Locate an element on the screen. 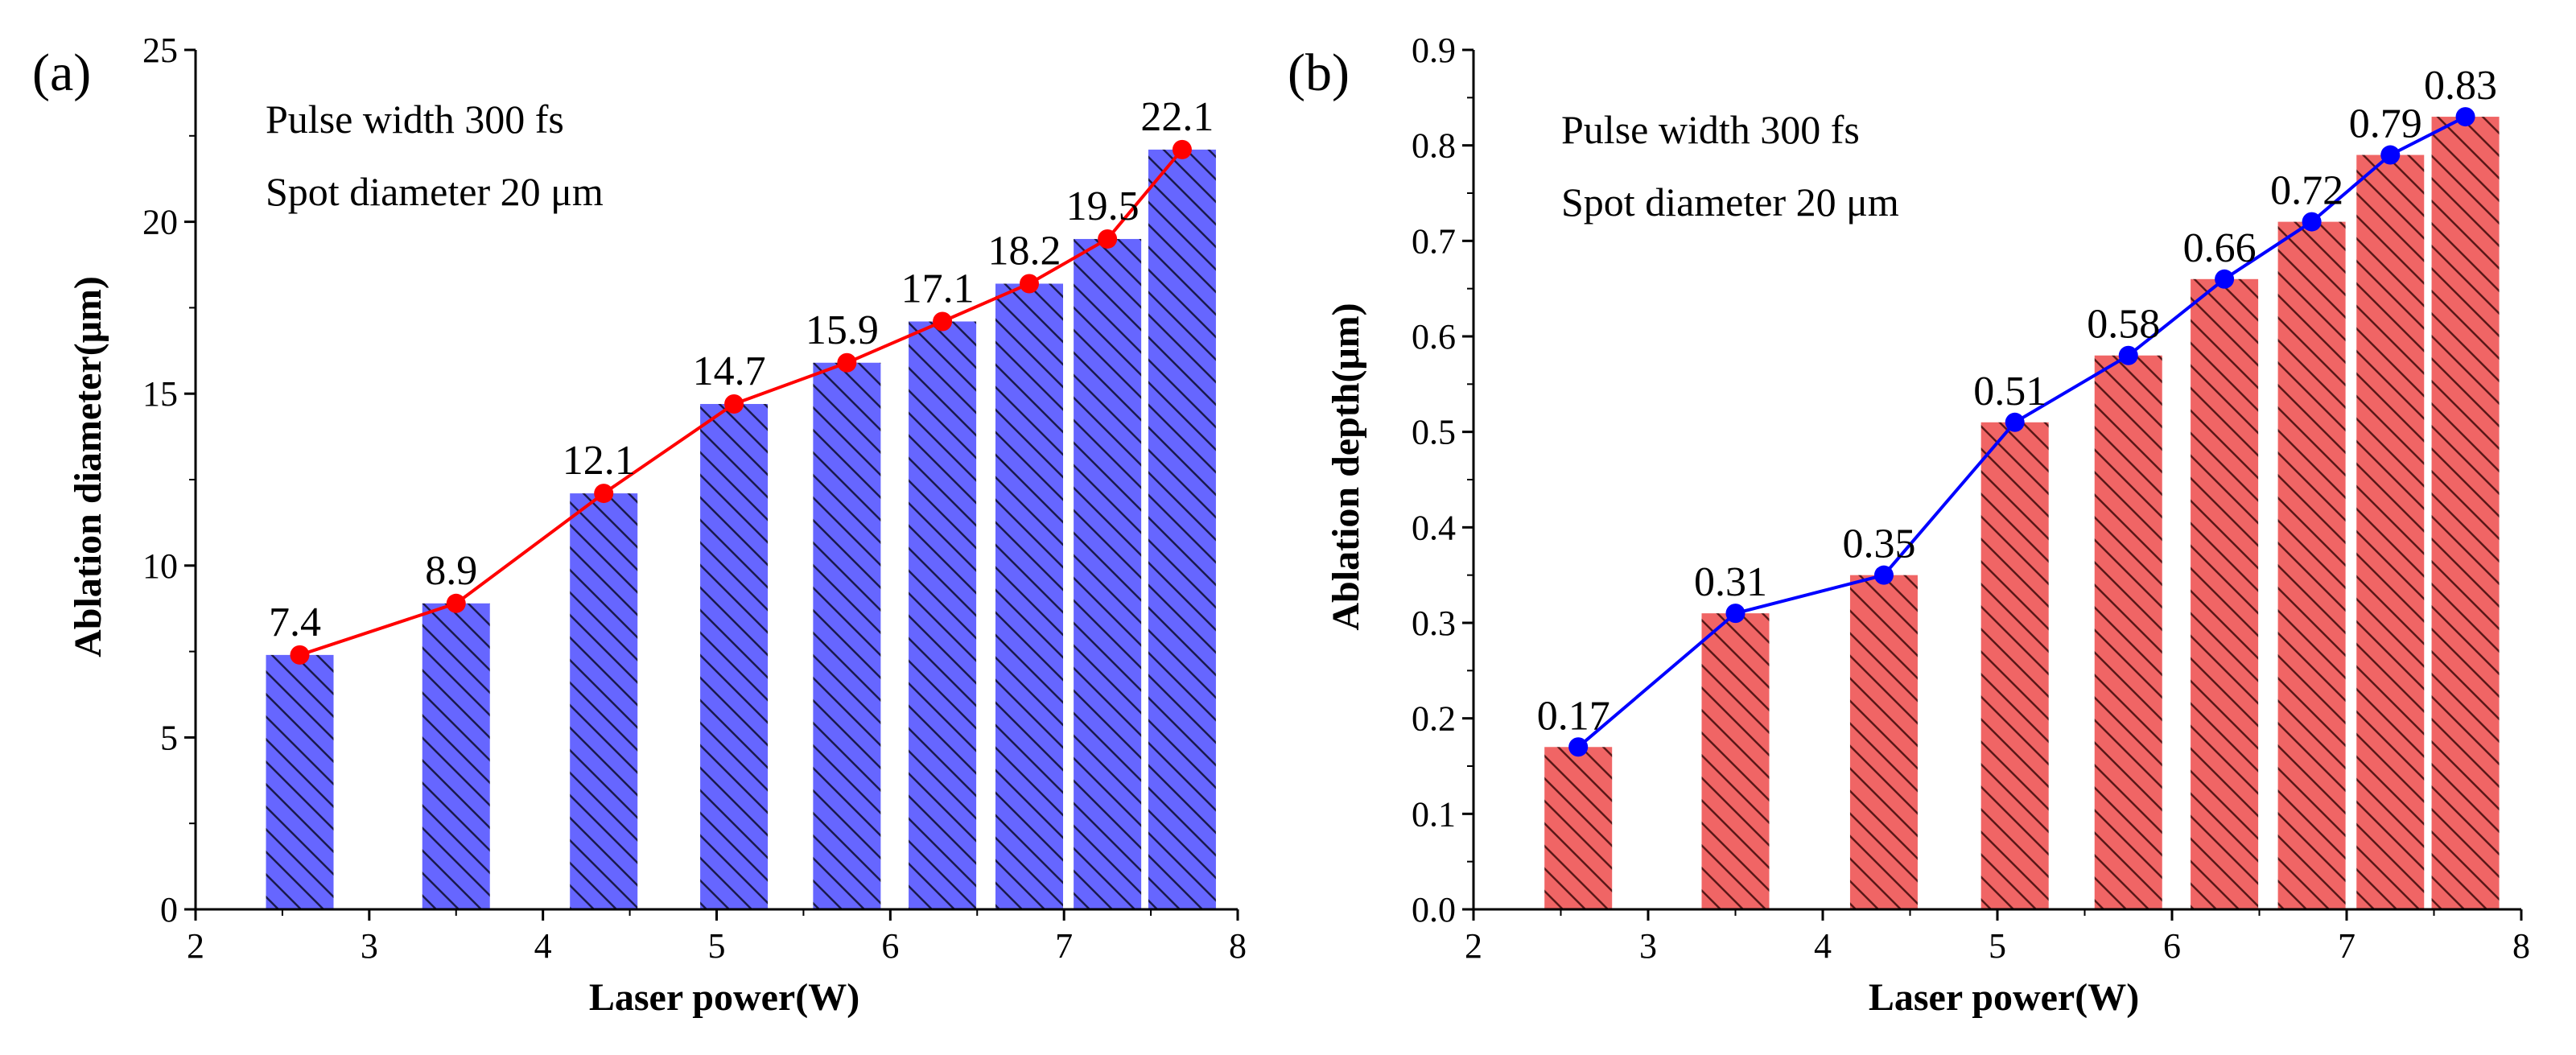 Image resolution: width=2576 pixels, height=1055 pixels. panel-b-data-label: 0.79 is located at coordinates (2385, 124).